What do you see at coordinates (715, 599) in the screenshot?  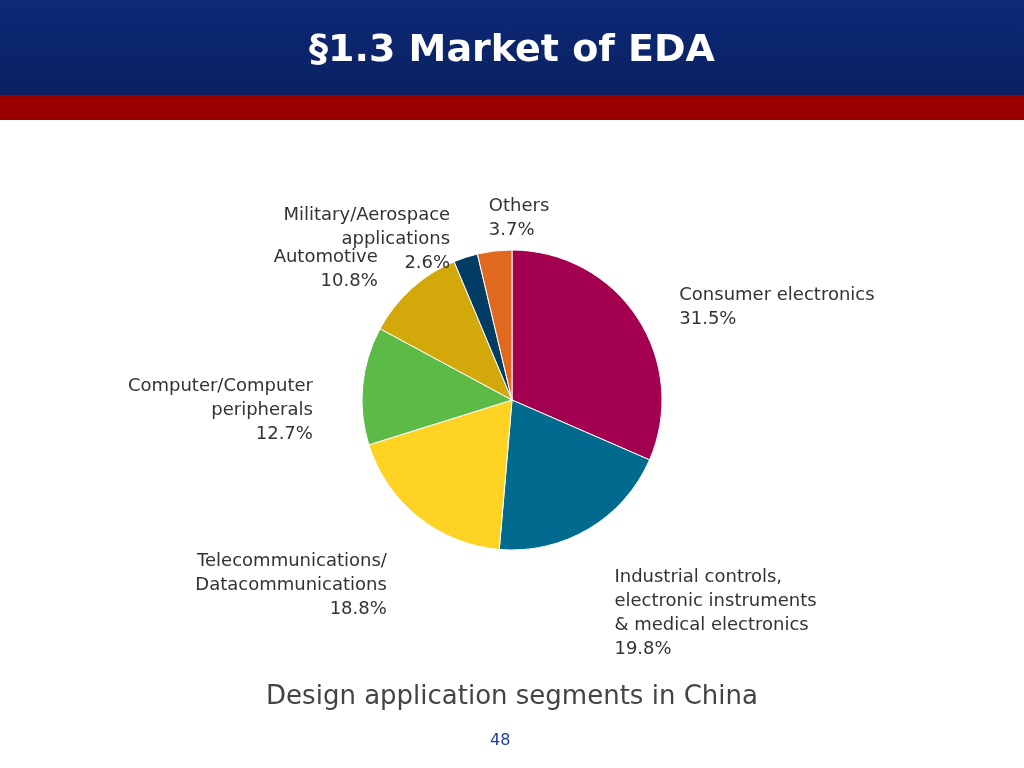 I see `slice-label: Industrial controls, electronic instruments & medical electronics` at bounding box center [715, 599].